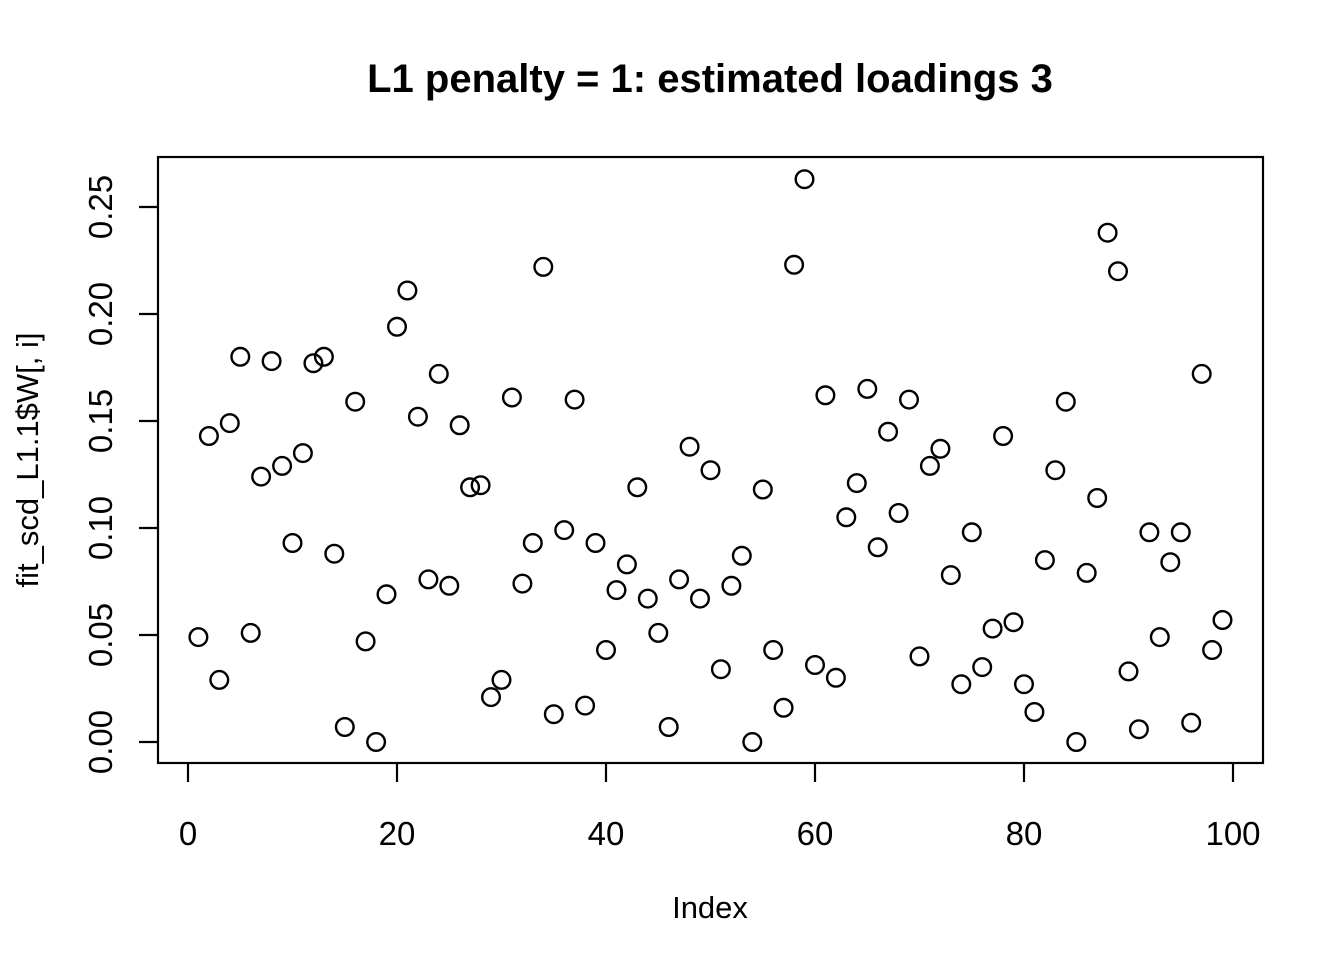 This screenshot has width=1344, height=960. Describe the element at coordinates (1232, 833) in the screenshot. I see `x-tick-label: 100` at that location.